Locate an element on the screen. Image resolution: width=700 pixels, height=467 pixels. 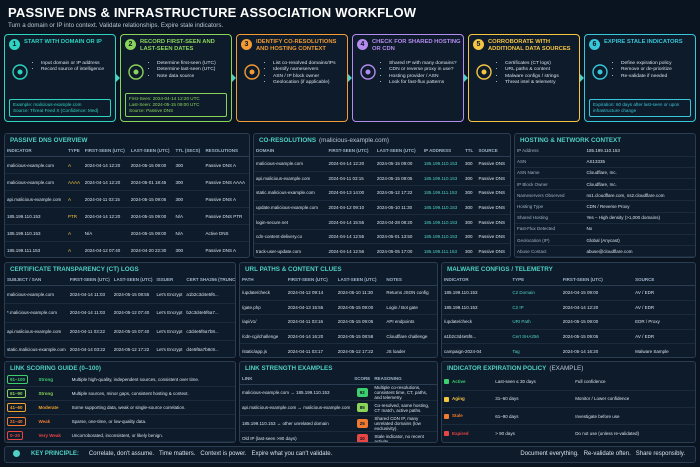
column-header: RESOLUTIONS is located at coordinates (226, 151).